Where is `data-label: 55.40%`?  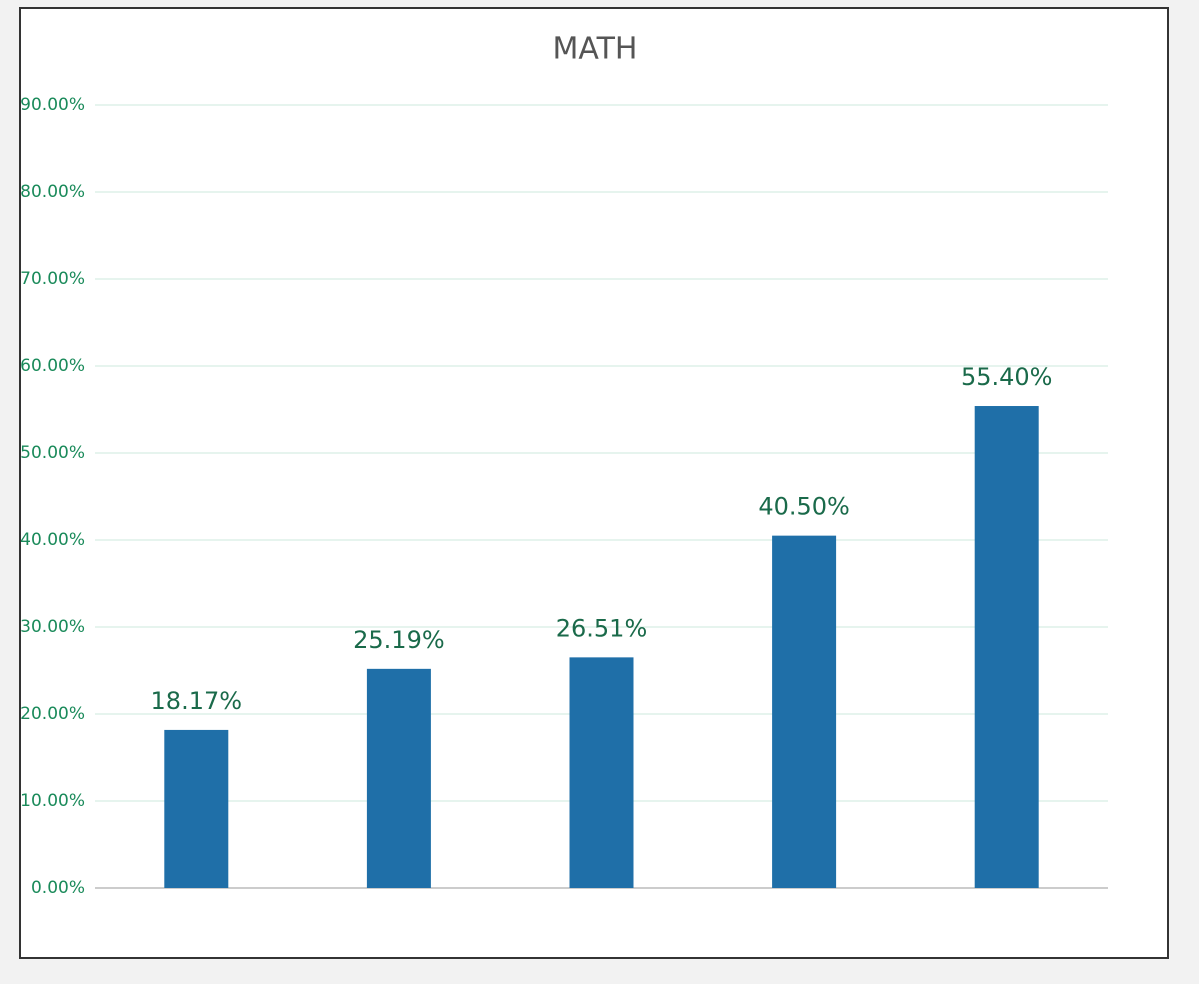 data-label: 55.40% is located at coordinates (1007, 377).